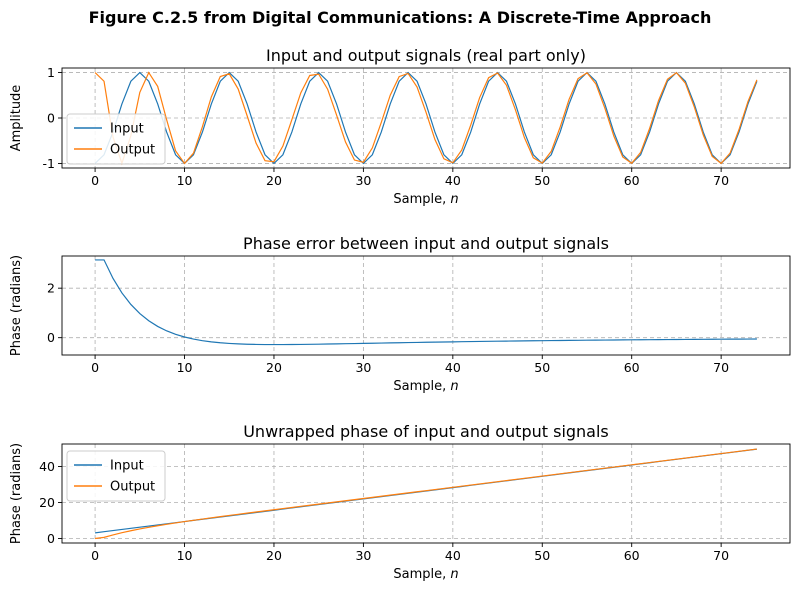 Image resolution: width=800 pixels, height=600 pixels. Describe the element at coordinates (51, 288) in the screenshot. I see `y-tick-label: 2` at that location.